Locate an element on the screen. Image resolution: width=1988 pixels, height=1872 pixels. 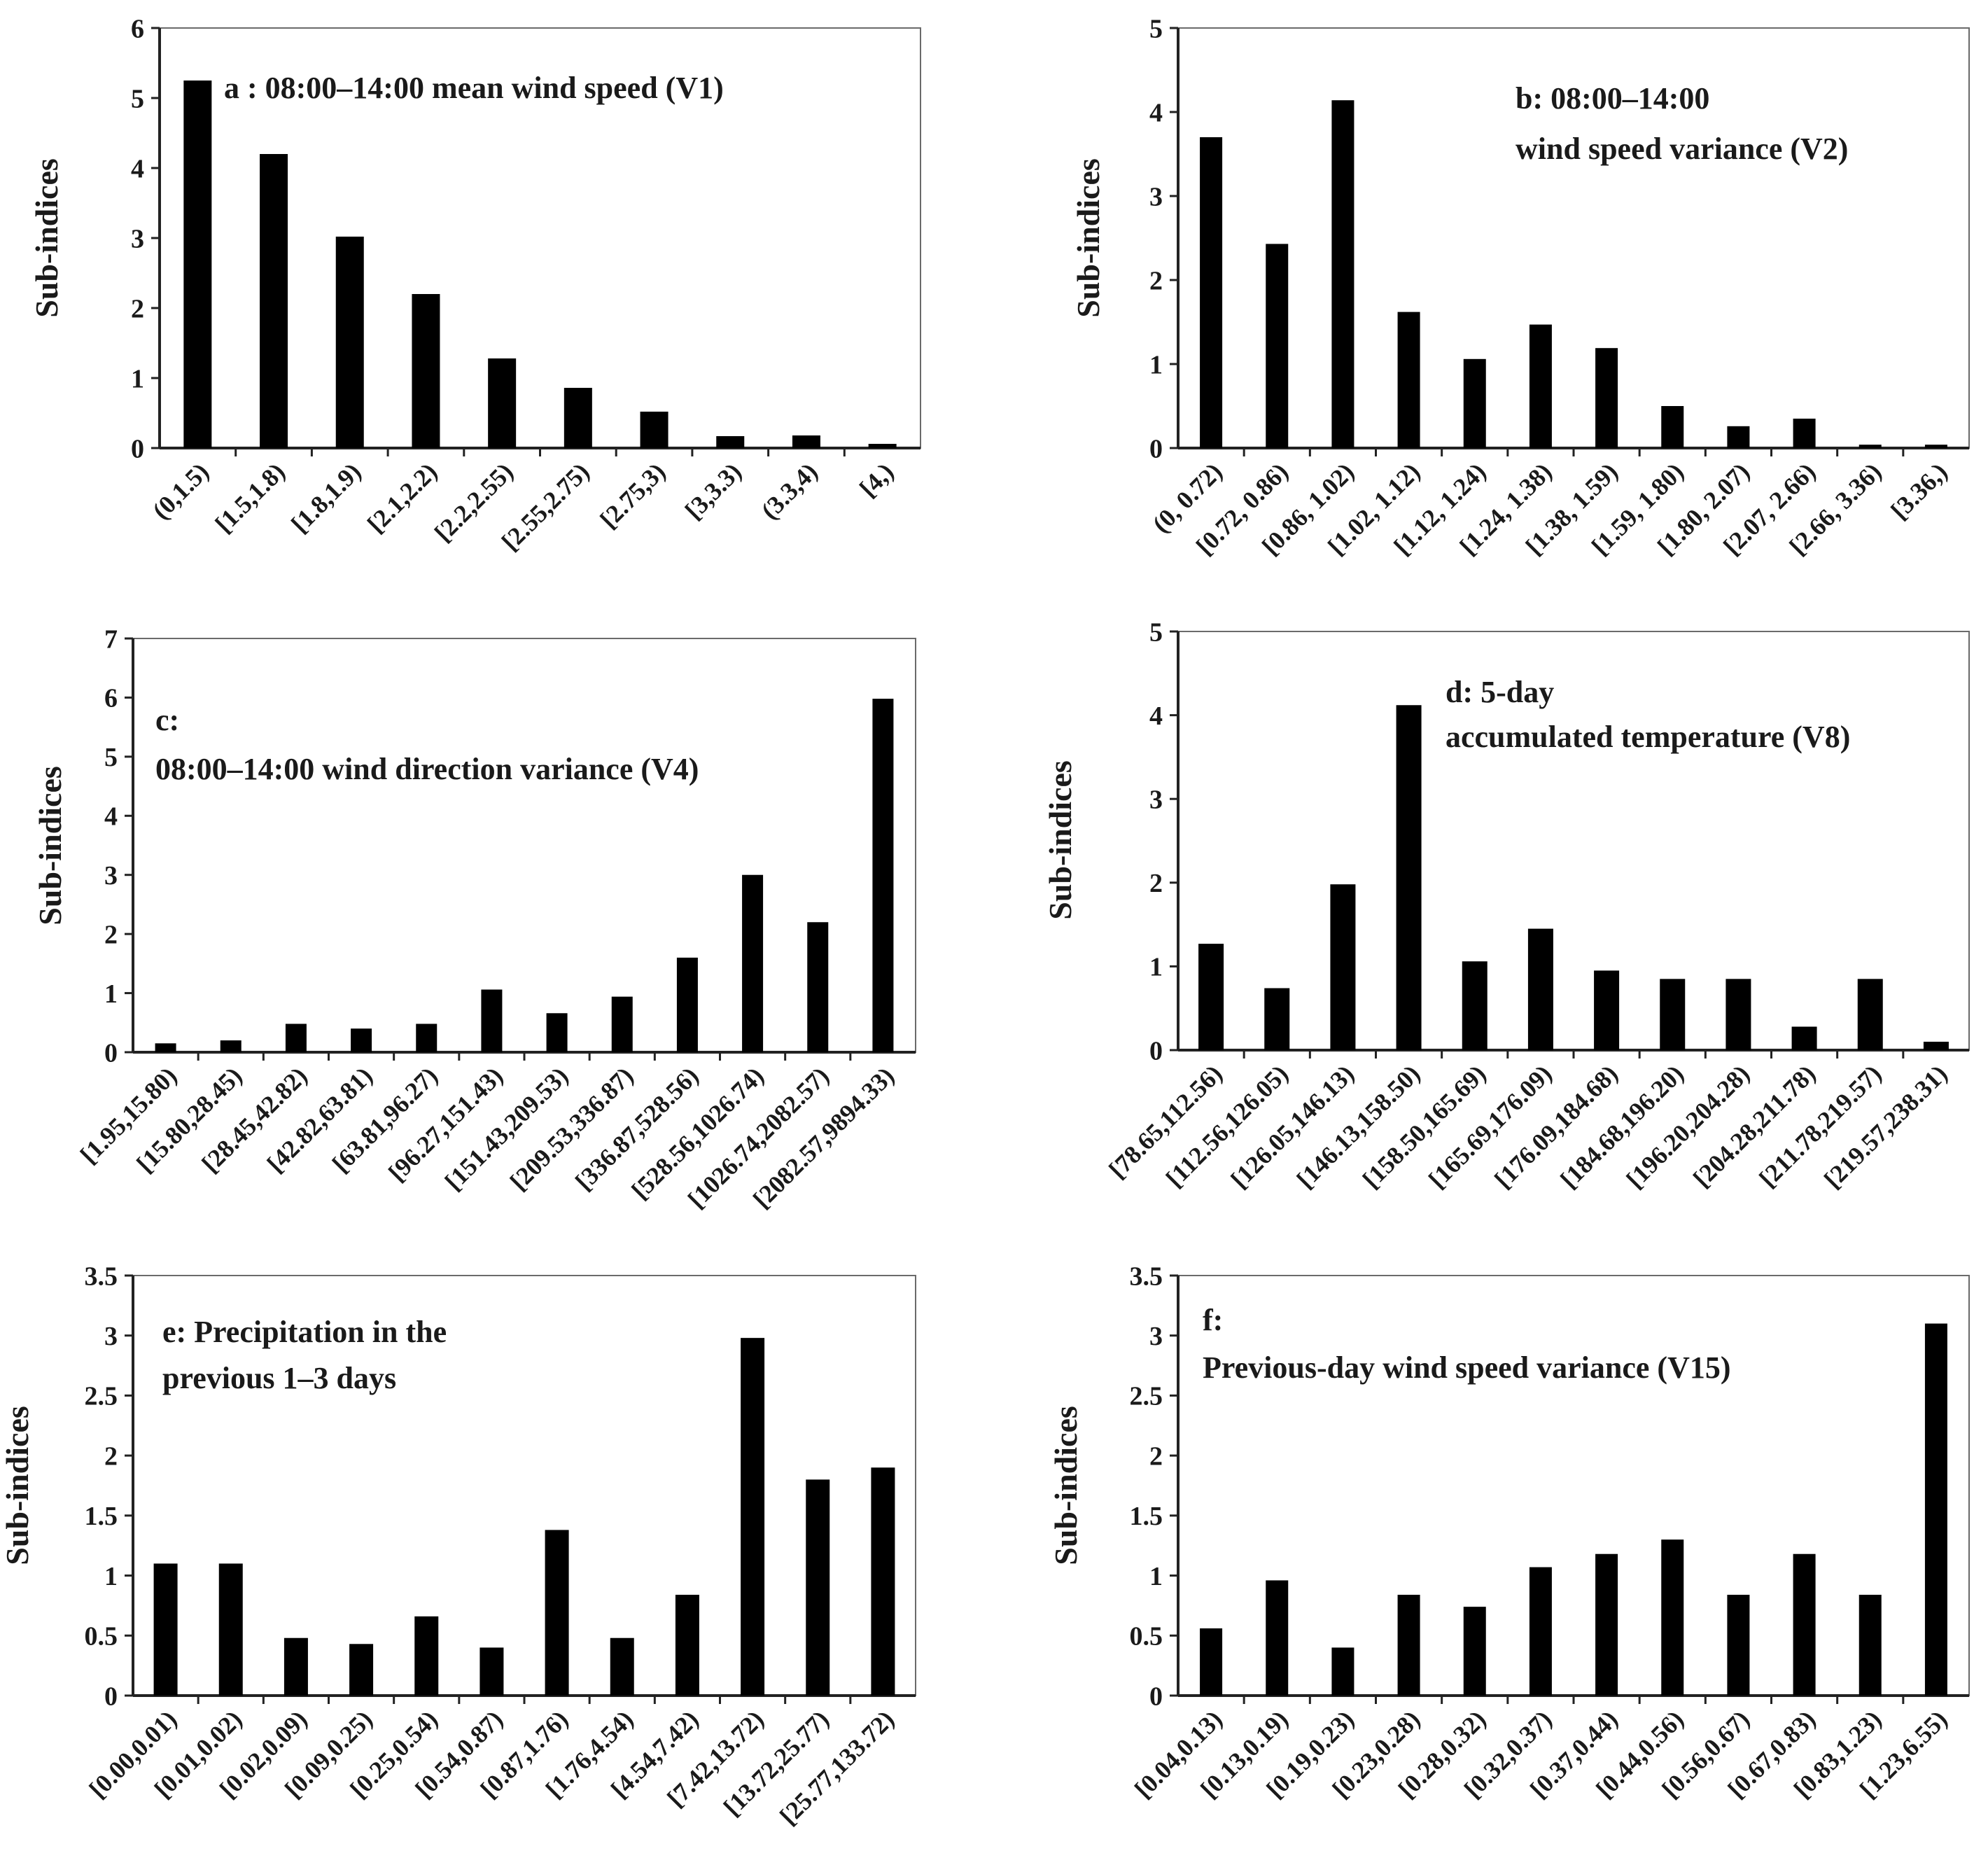
x-tick-label: (0,1.5) is located at coordinates (180, 490).